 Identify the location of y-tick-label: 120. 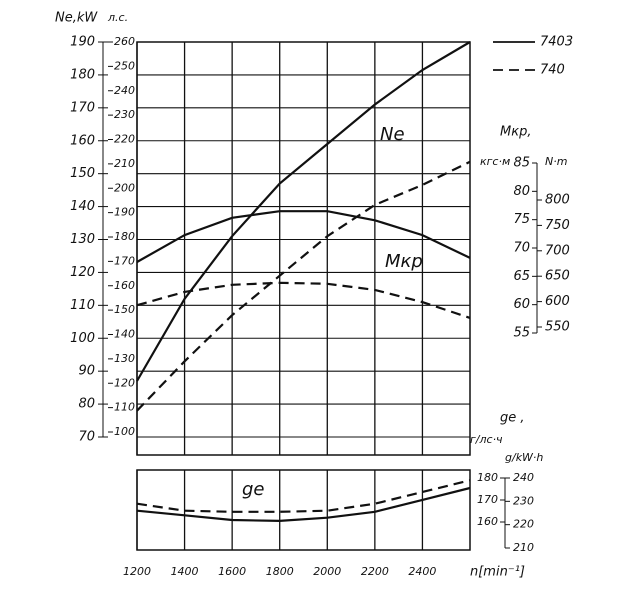
(82, 272).